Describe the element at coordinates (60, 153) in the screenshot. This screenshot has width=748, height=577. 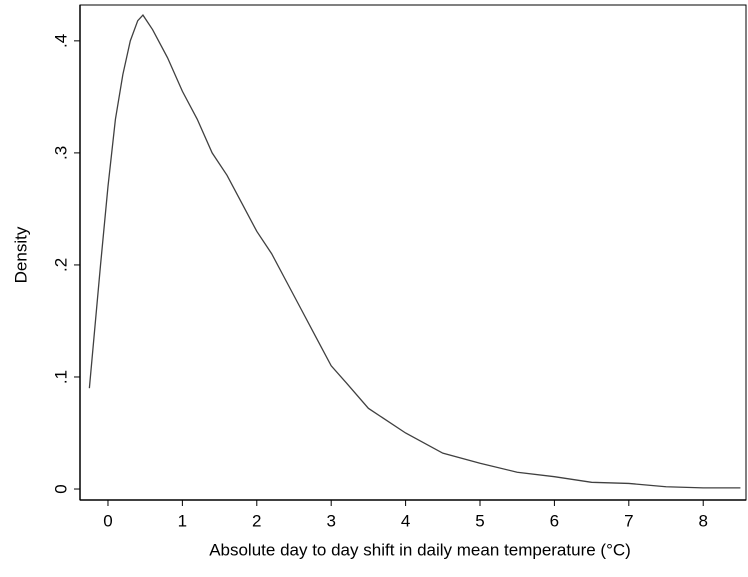
I see `y-tick-label: .3` at that location.